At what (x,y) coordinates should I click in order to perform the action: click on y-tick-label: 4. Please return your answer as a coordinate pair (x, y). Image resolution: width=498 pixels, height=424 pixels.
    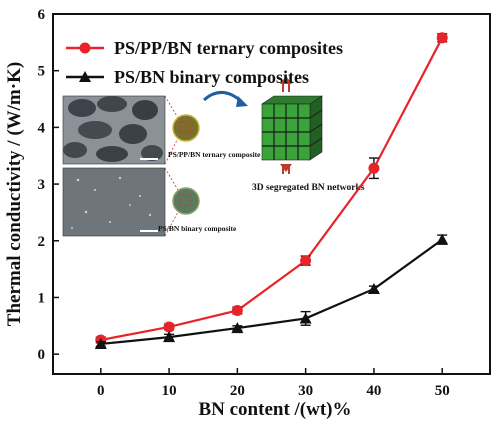
    Looking at the image, I should click on (42, 128).